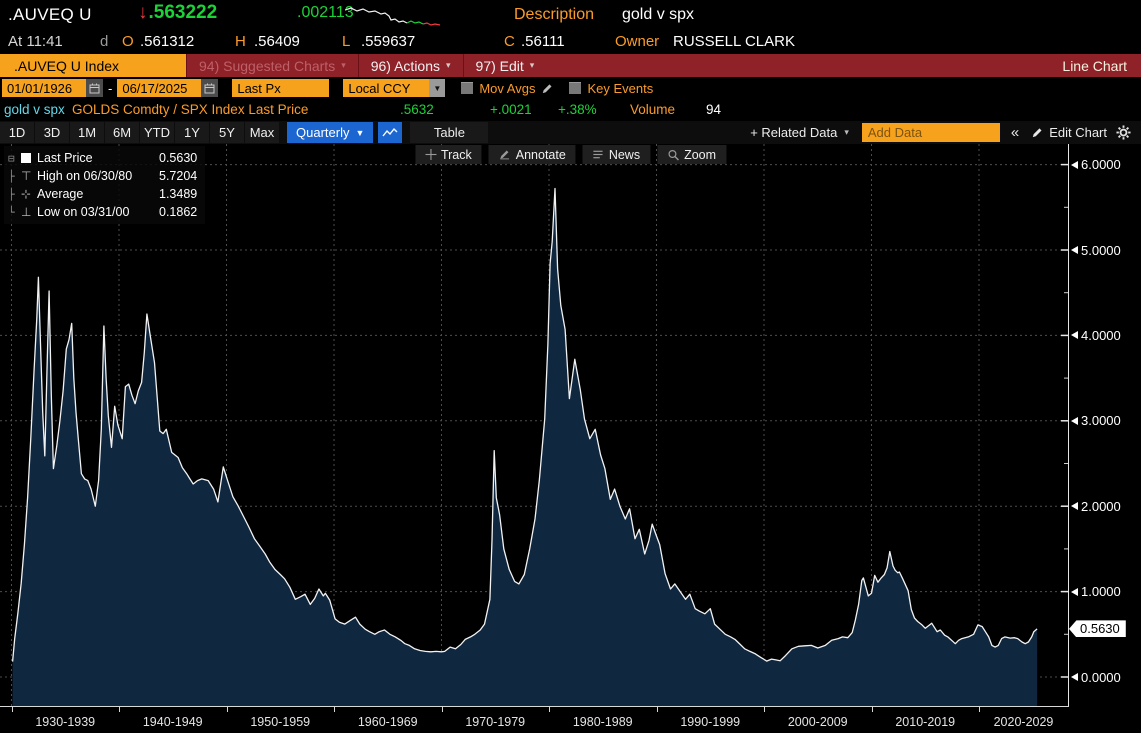 Image resolution: width=1141 pixels, height=733 pixels. I want to click on zoom-label: Zoom, so click(700, 154).